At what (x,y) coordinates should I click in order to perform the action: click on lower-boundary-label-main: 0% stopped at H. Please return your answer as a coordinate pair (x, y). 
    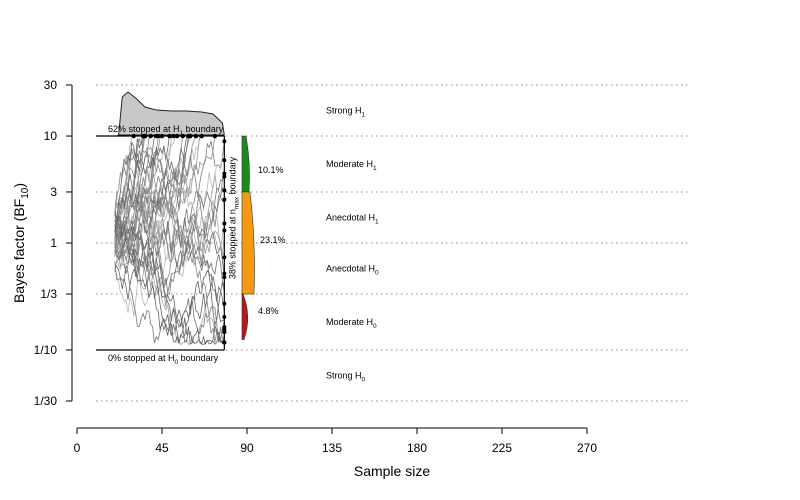
    Looking at the image, I should click on (141, 358).